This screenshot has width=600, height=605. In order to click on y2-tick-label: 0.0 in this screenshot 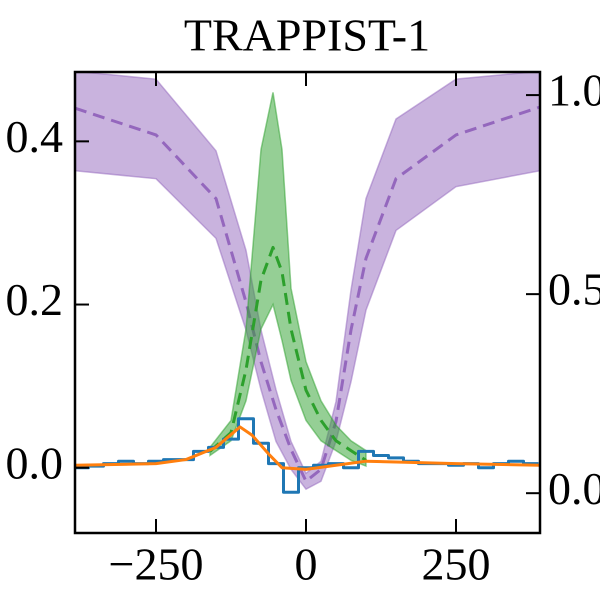, I will do `click(574, 488)`.